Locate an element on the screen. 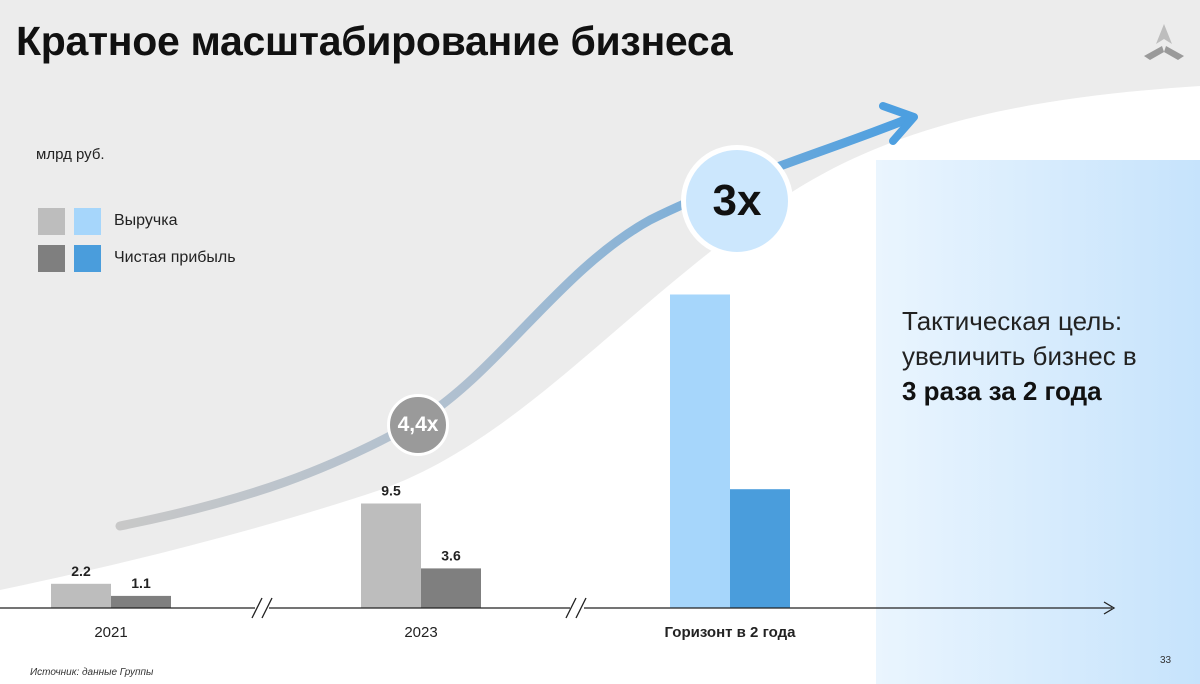 This screenshot has height=684, width=1200. legend-label: Чистая прибыль is located at coordinates (175, 257).